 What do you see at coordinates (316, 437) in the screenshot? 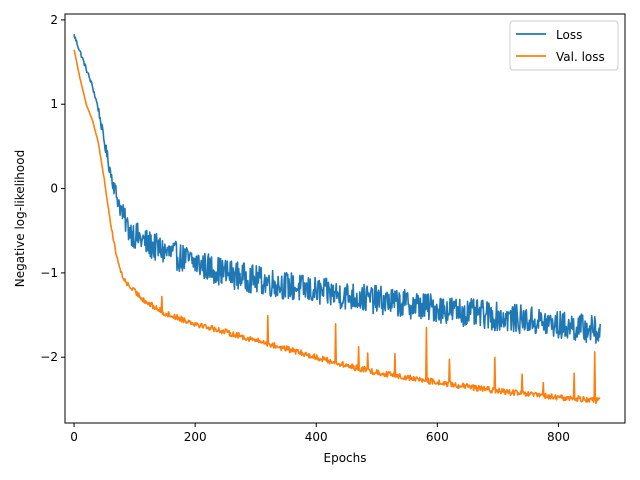
I see `x-tick-label: 400` at bounding box center [316, 437].